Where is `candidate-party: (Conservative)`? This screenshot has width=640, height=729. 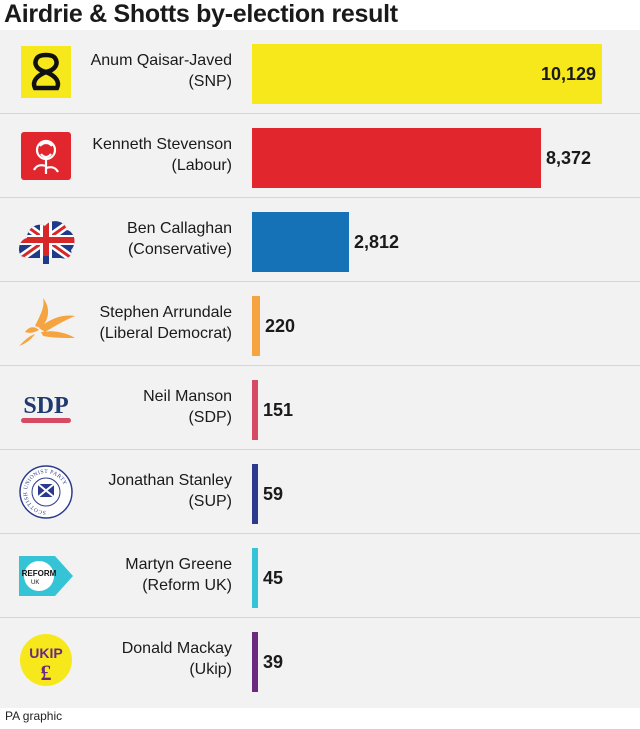 candidate-party: (Conservative) is located at coordinates (179, 249).